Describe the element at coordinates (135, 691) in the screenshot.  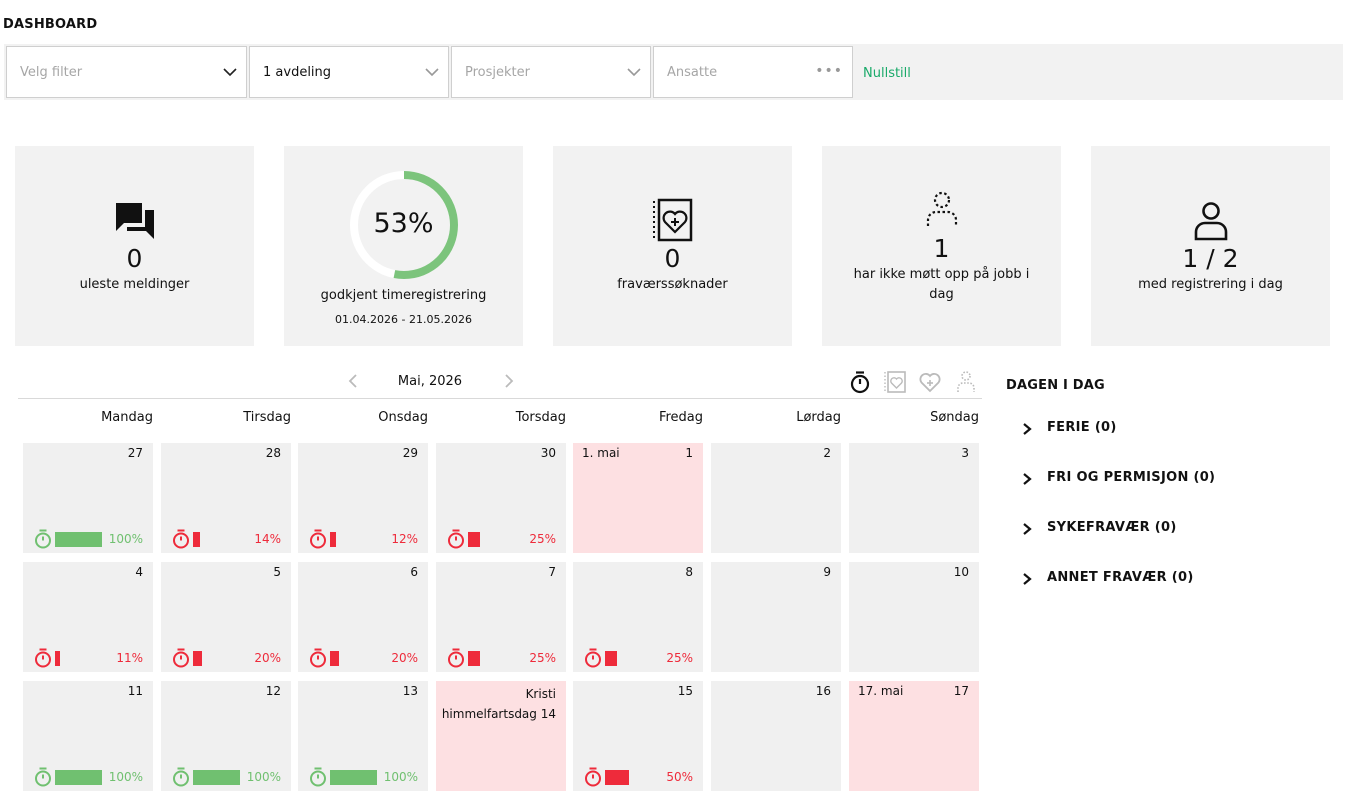
I see `day-number: 11` at that location.